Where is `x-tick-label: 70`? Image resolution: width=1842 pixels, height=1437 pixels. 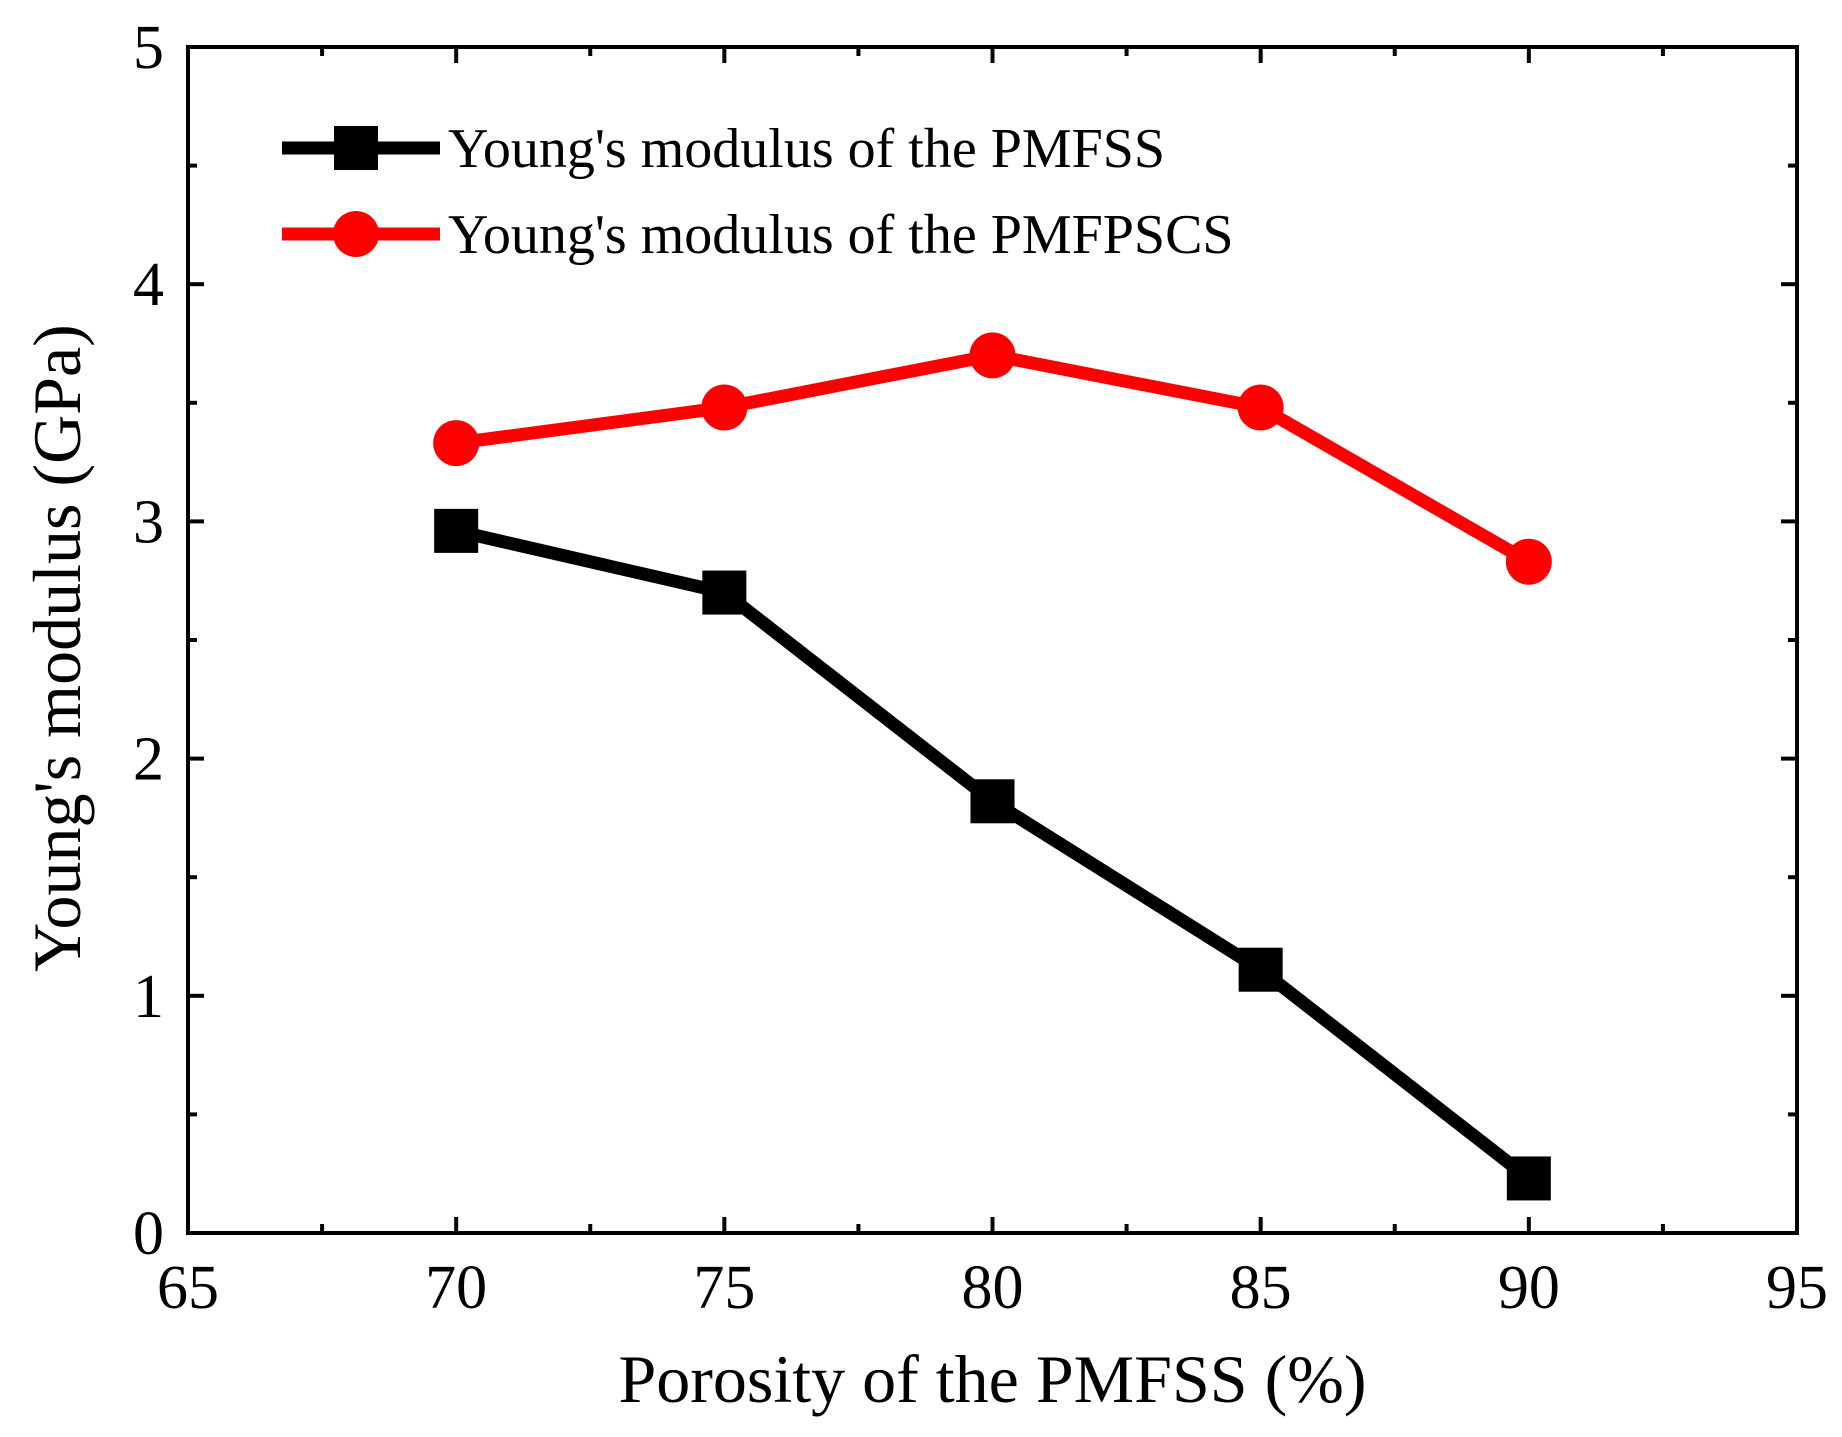
x-tick-label: 70 is located at coordinates (456, 1288).